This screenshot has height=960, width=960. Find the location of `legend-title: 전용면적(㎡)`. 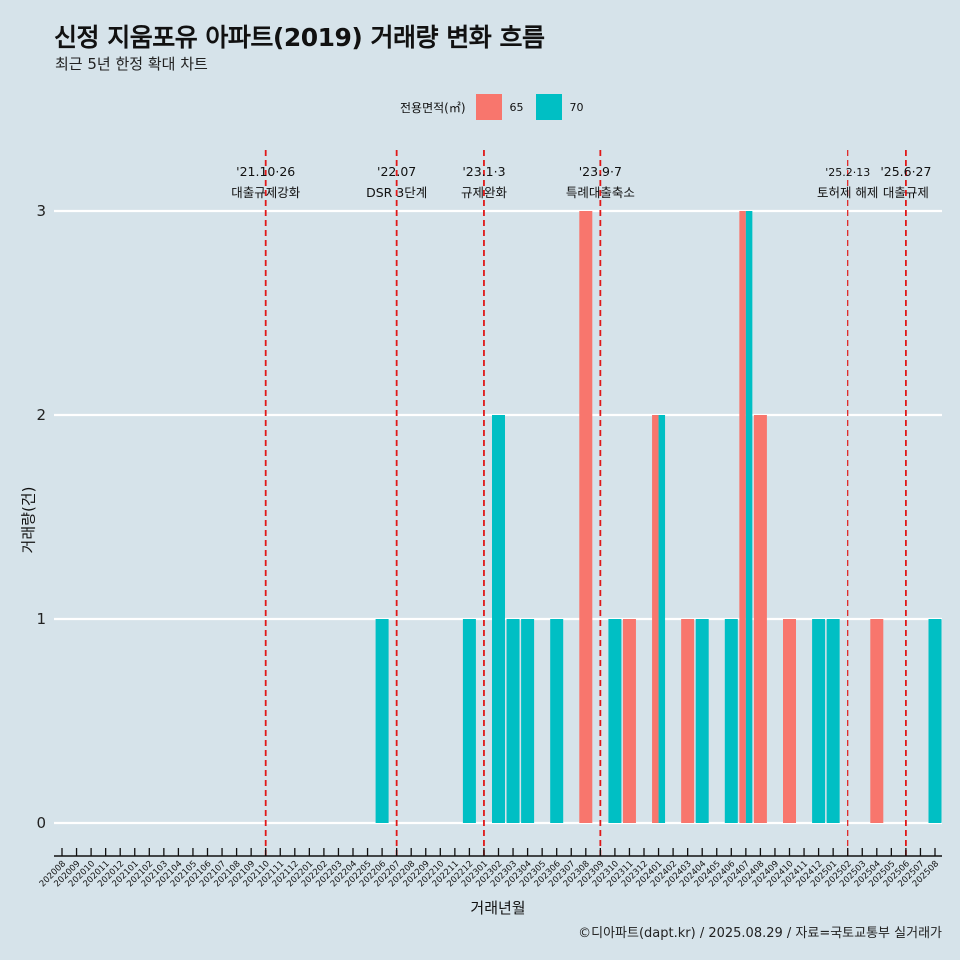

legend-title: 전용면적(㎡) is located at coordinates (433, 107).